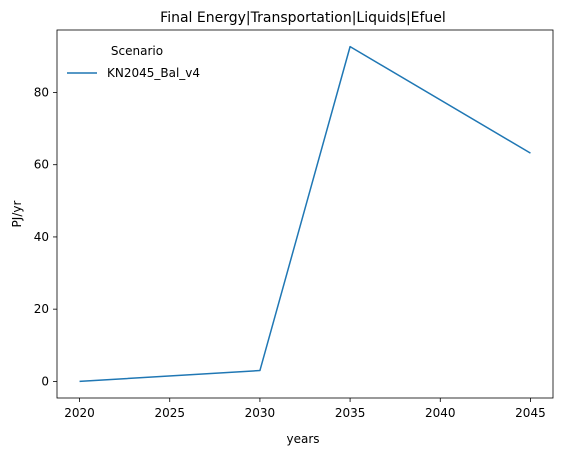  I want to click on x-tick-label: 2035, so click(350, 413).